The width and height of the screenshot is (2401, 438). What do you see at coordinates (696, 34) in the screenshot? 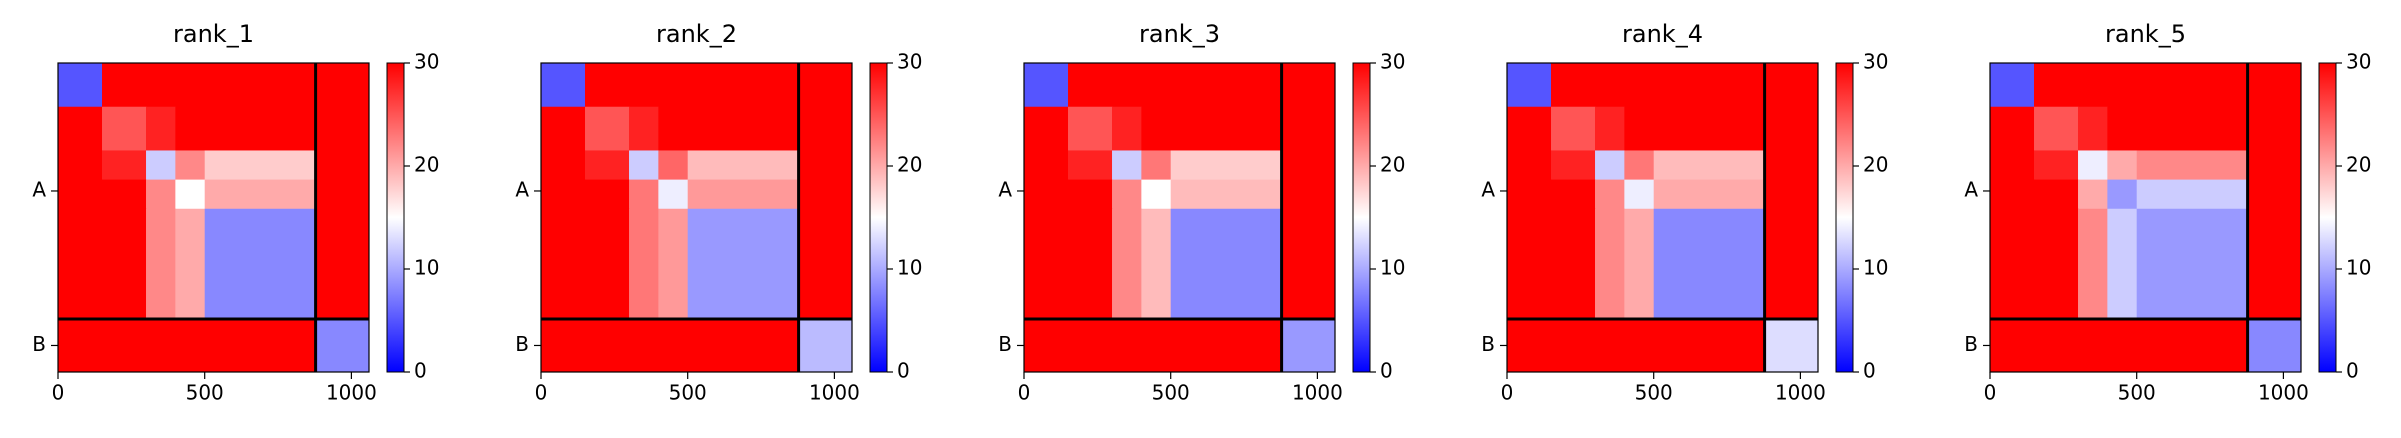
I see `panel-title: rank_2` at bounding box center [696, 34].